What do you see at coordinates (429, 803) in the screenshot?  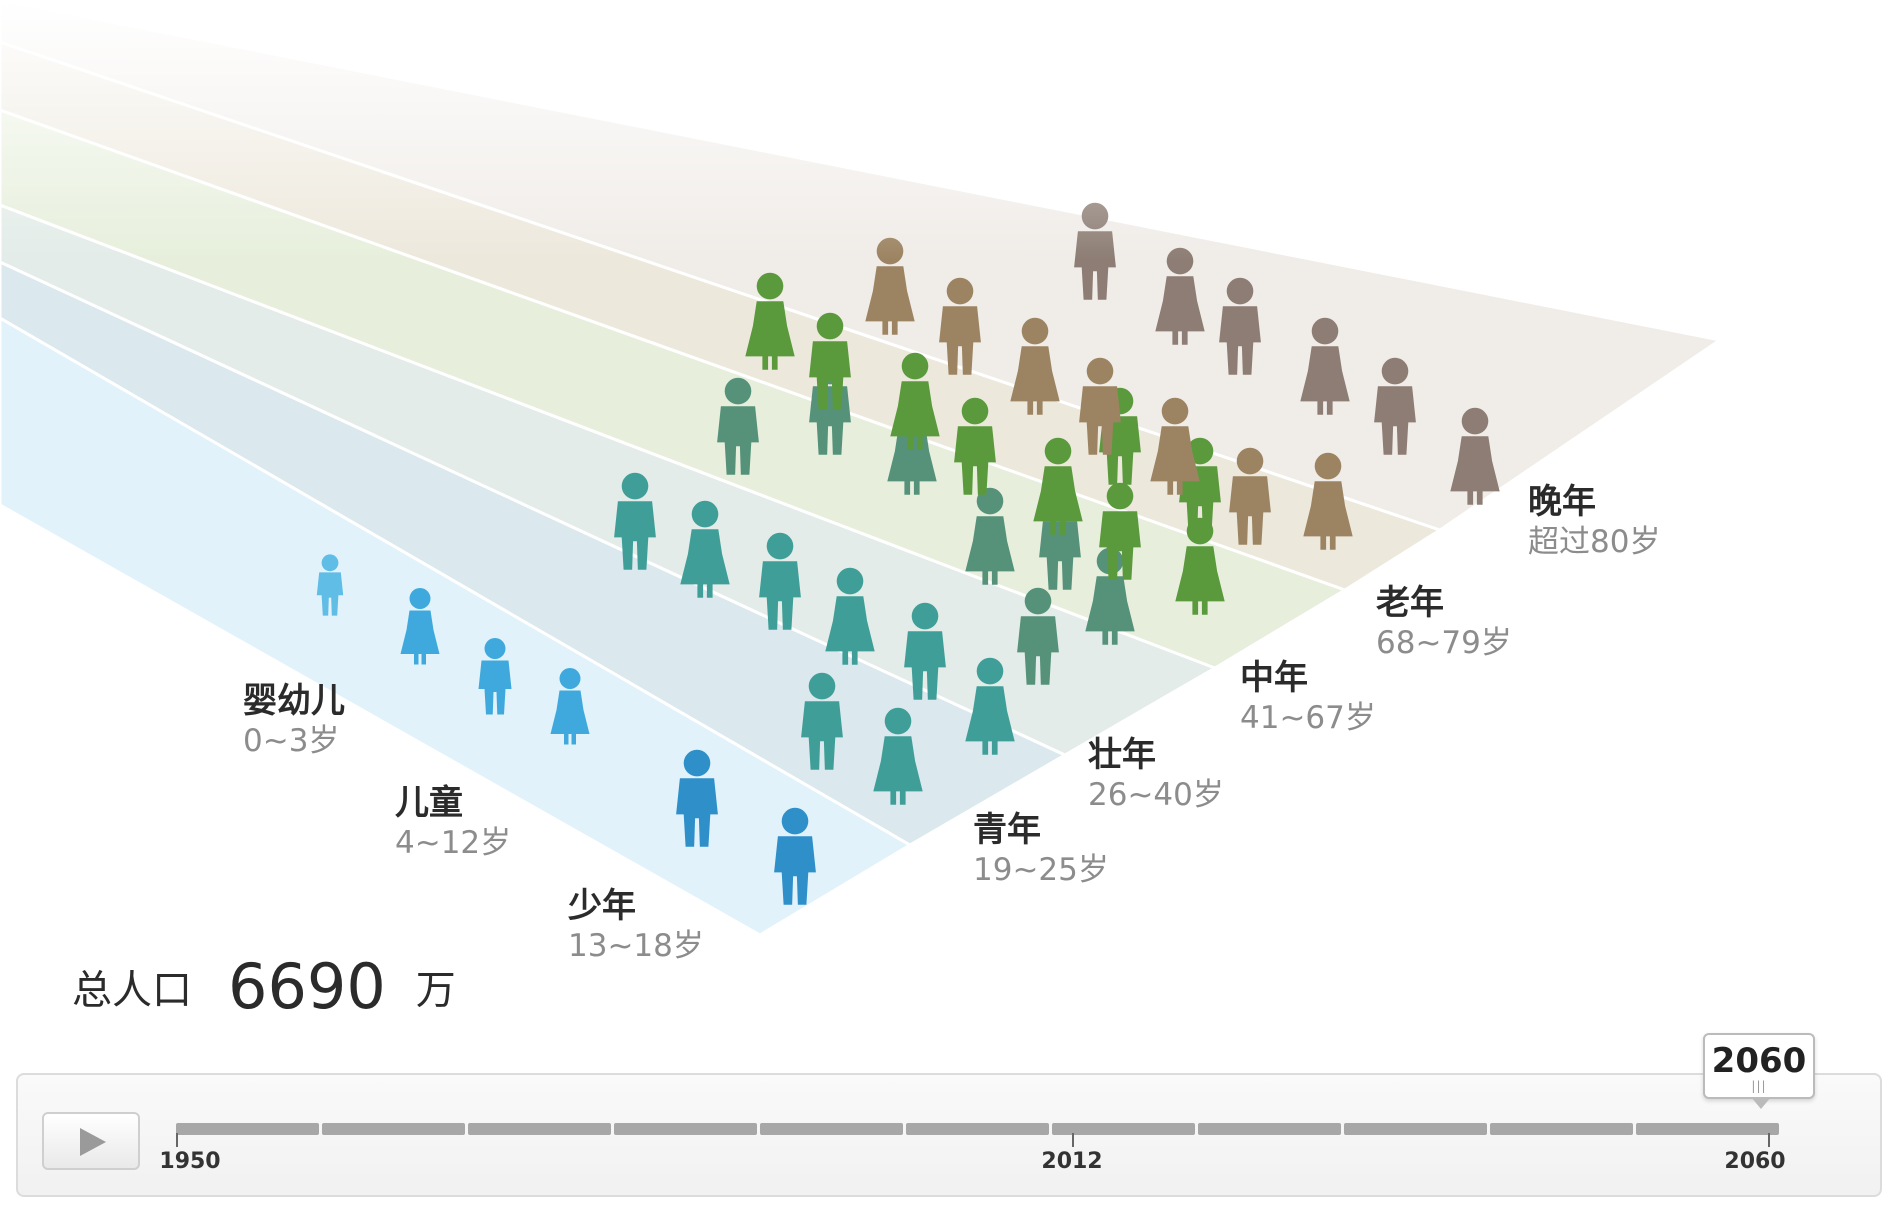 I see `group-name: 儿童` at bounding box center [429, 803].